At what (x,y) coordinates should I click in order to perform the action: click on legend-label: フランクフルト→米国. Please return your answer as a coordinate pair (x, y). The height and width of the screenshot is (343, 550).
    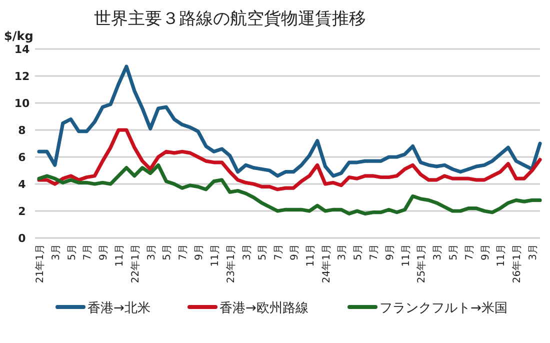
    Looking at the image, I should click on (444, 308).